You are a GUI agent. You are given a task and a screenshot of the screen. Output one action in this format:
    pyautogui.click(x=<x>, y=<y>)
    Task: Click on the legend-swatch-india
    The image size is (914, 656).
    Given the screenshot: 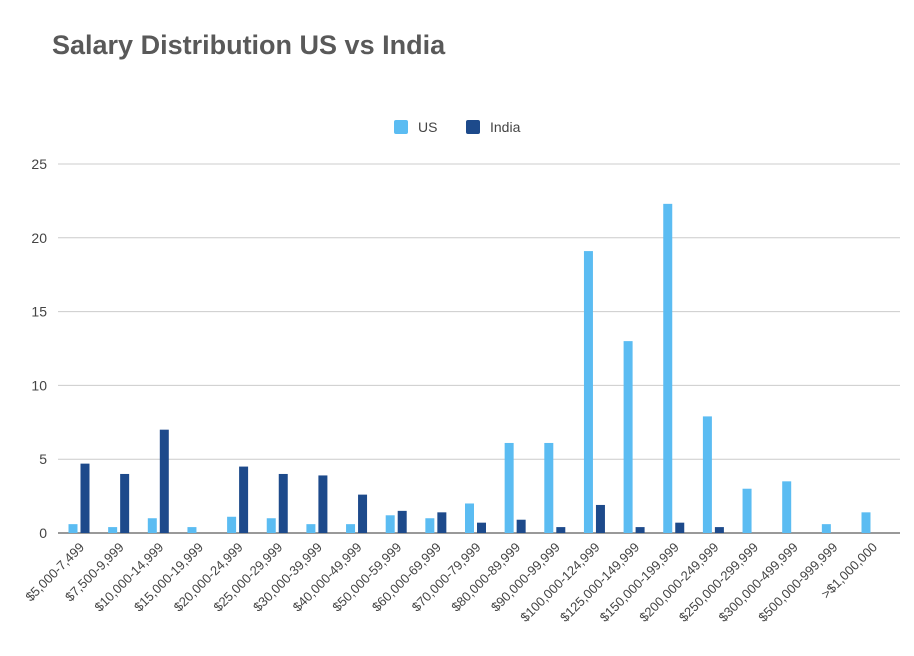 What is the action you would take?
    pyautogui.click(x=473, y=127)
    